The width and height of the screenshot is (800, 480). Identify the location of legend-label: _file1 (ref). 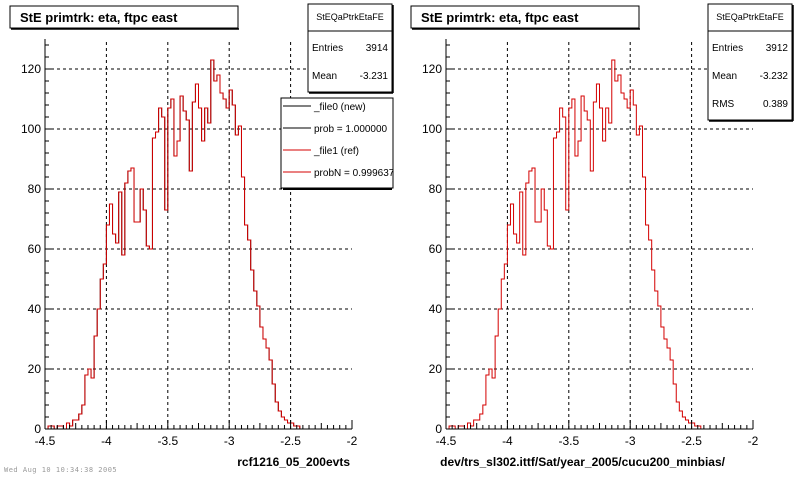
(336, 151).